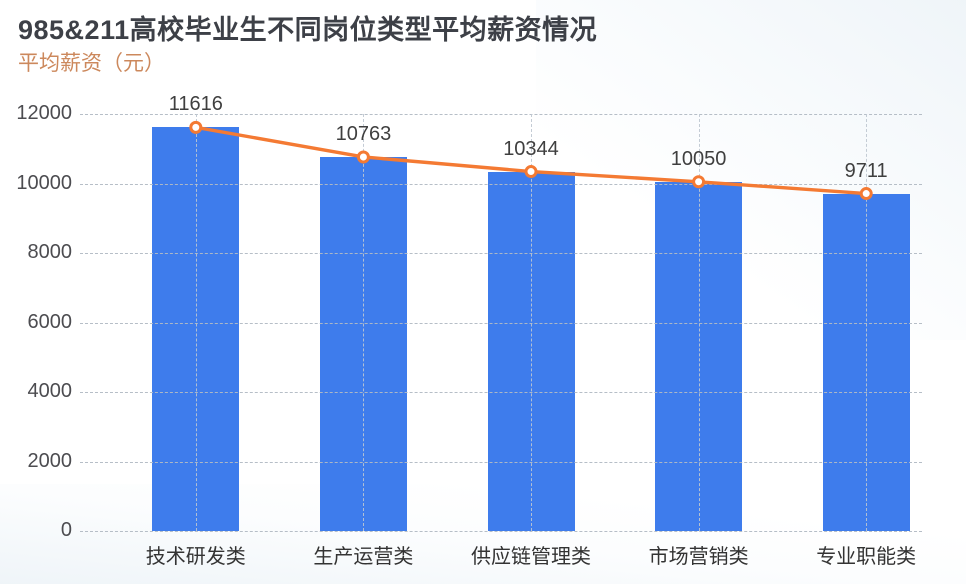 This screenshot has height=584, width=966. Describe the element at coordinates (363, 157) in the screenshot. I see `line-marker-生产运营类` at that location.